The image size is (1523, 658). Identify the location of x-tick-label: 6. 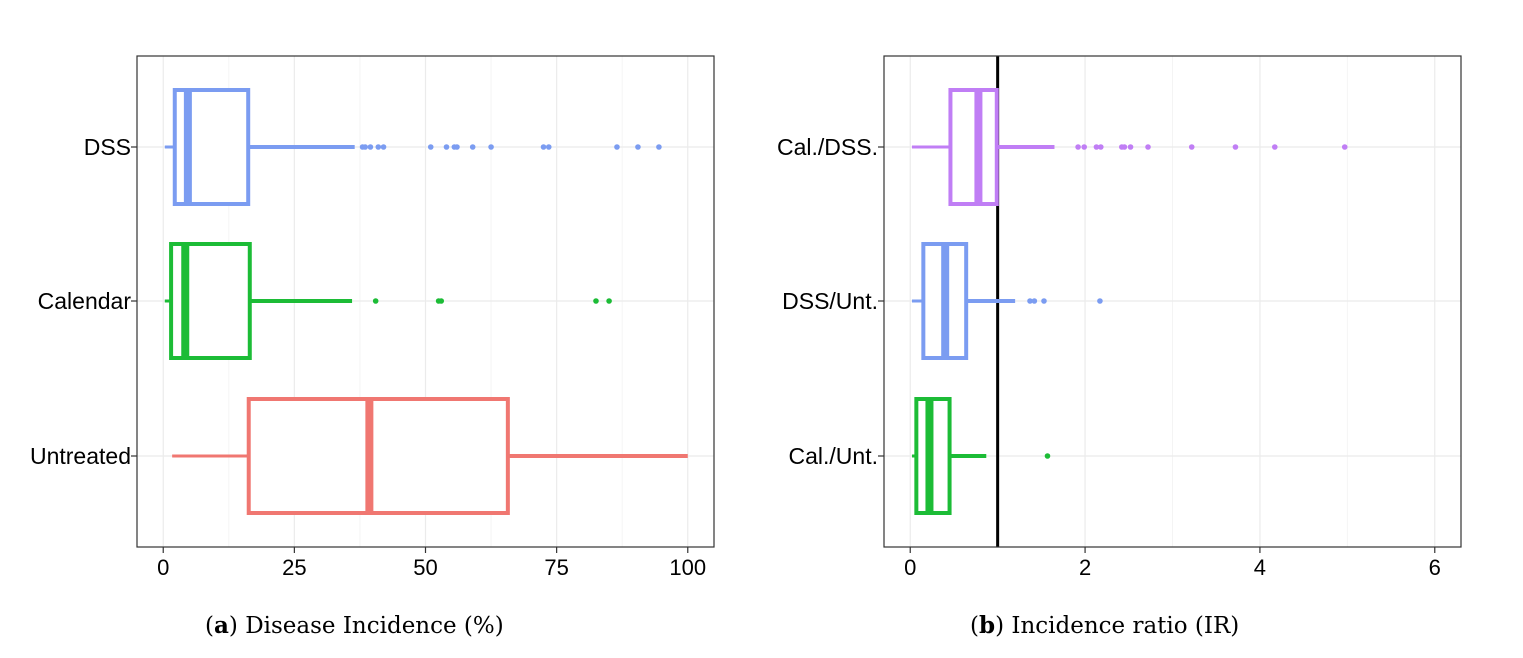
(1435, 567).